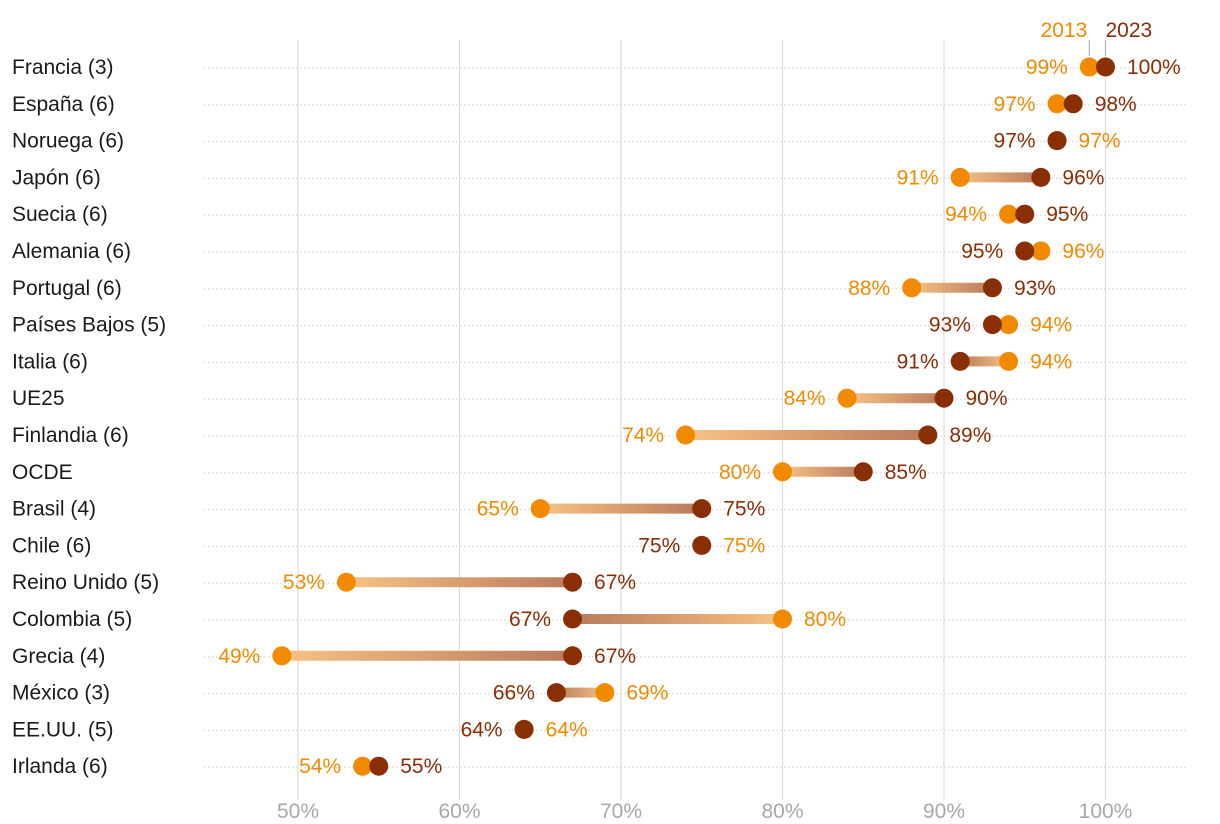 The height and width of the screenshot is (824, 1220). Describe the element at coordinates (1097, 37) in the screenshot. I see `legend: 2013 2023` at that location.